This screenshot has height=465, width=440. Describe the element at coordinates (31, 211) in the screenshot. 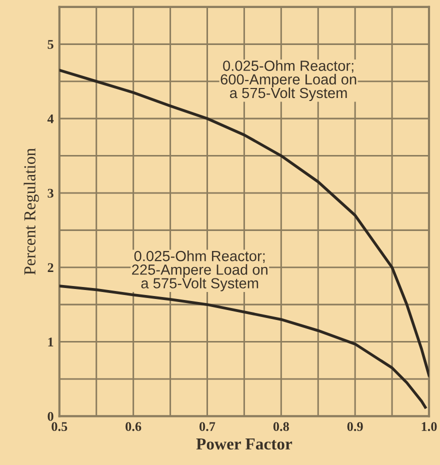

I see `y-axis-title: Percent Regulation` at that location.